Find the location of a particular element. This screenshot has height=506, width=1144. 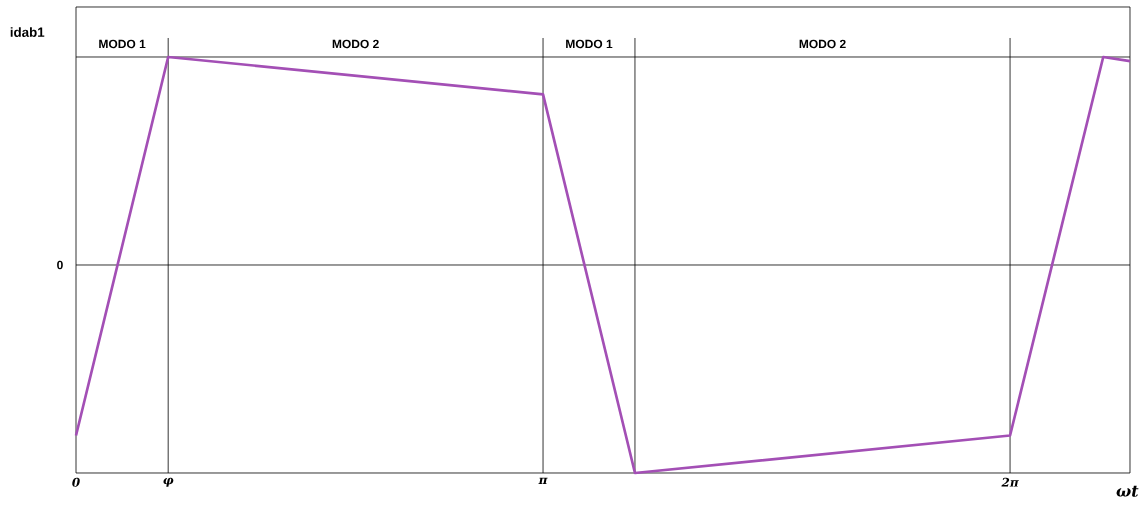

x-tick-label: 0 is located at coordinates (76, 482).